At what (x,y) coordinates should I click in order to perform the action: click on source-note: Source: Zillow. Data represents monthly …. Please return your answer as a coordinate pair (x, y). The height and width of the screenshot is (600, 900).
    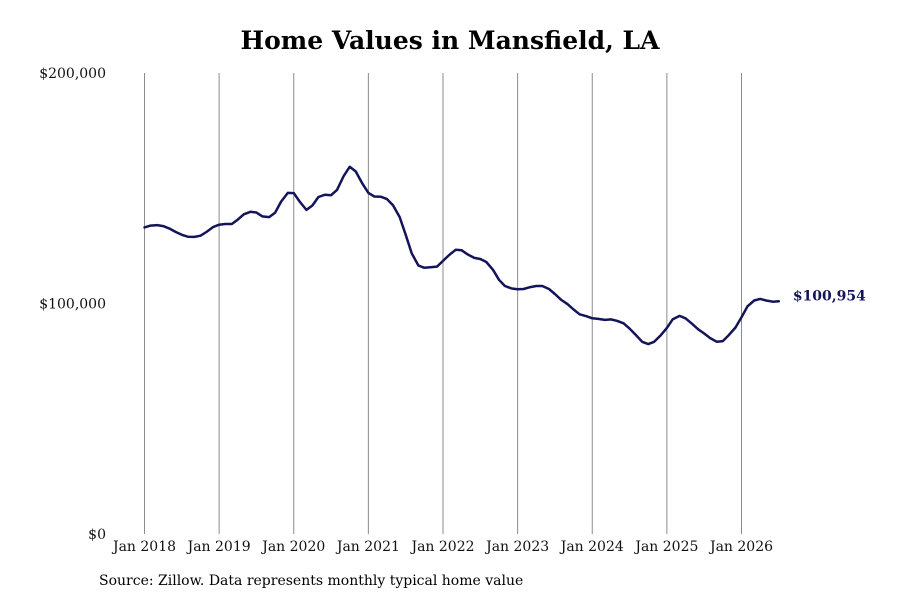
    Looking at the image, I should click on (311, 581).